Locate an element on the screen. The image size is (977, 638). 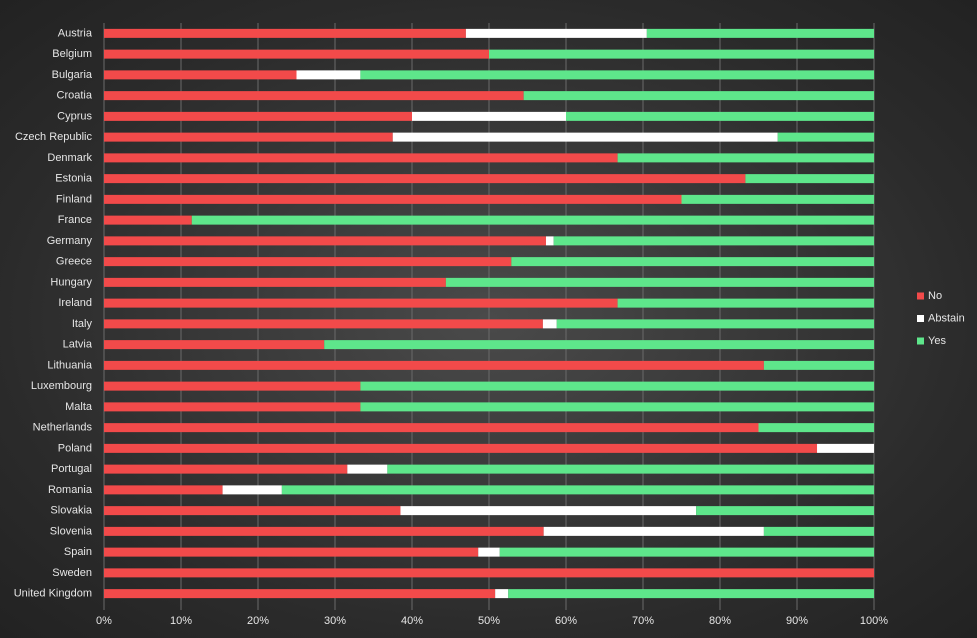
x-tick-label: 30% is located at coordinates (335, 621).